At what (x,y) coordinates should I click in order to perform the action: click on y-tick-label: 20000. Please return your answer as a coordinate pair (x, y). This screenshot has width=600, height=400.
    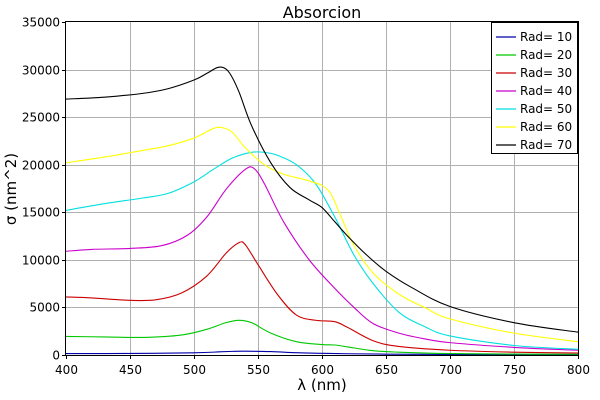
    Looking at the image, I should click on (41, 166).